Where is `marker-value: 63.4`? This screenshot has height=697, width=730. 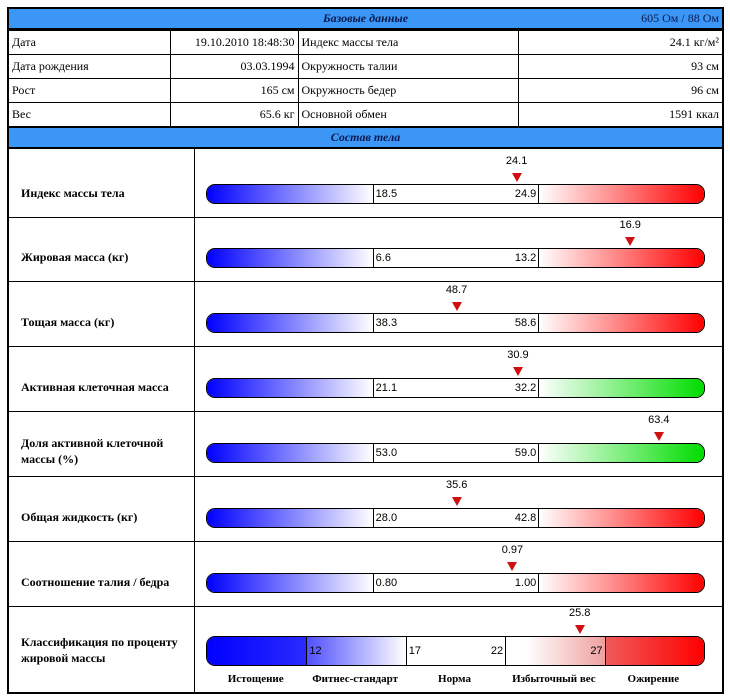 marker-value: 63.4 is located at coordinates (659, 420).